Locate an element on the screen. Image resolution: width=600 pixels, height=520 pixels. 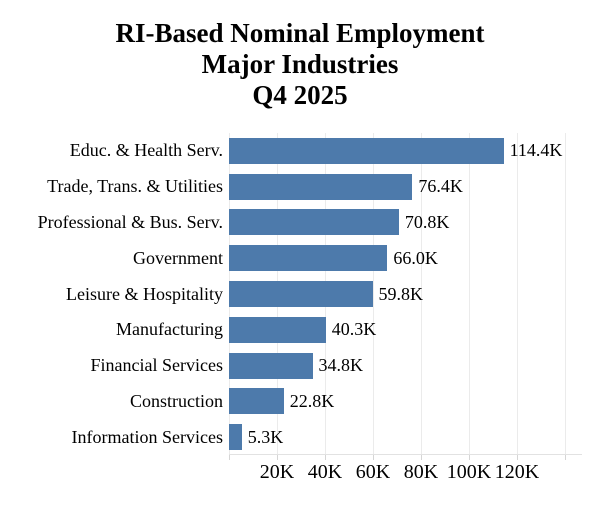
value-label: 22.8K is located at coordinates (312, 400).